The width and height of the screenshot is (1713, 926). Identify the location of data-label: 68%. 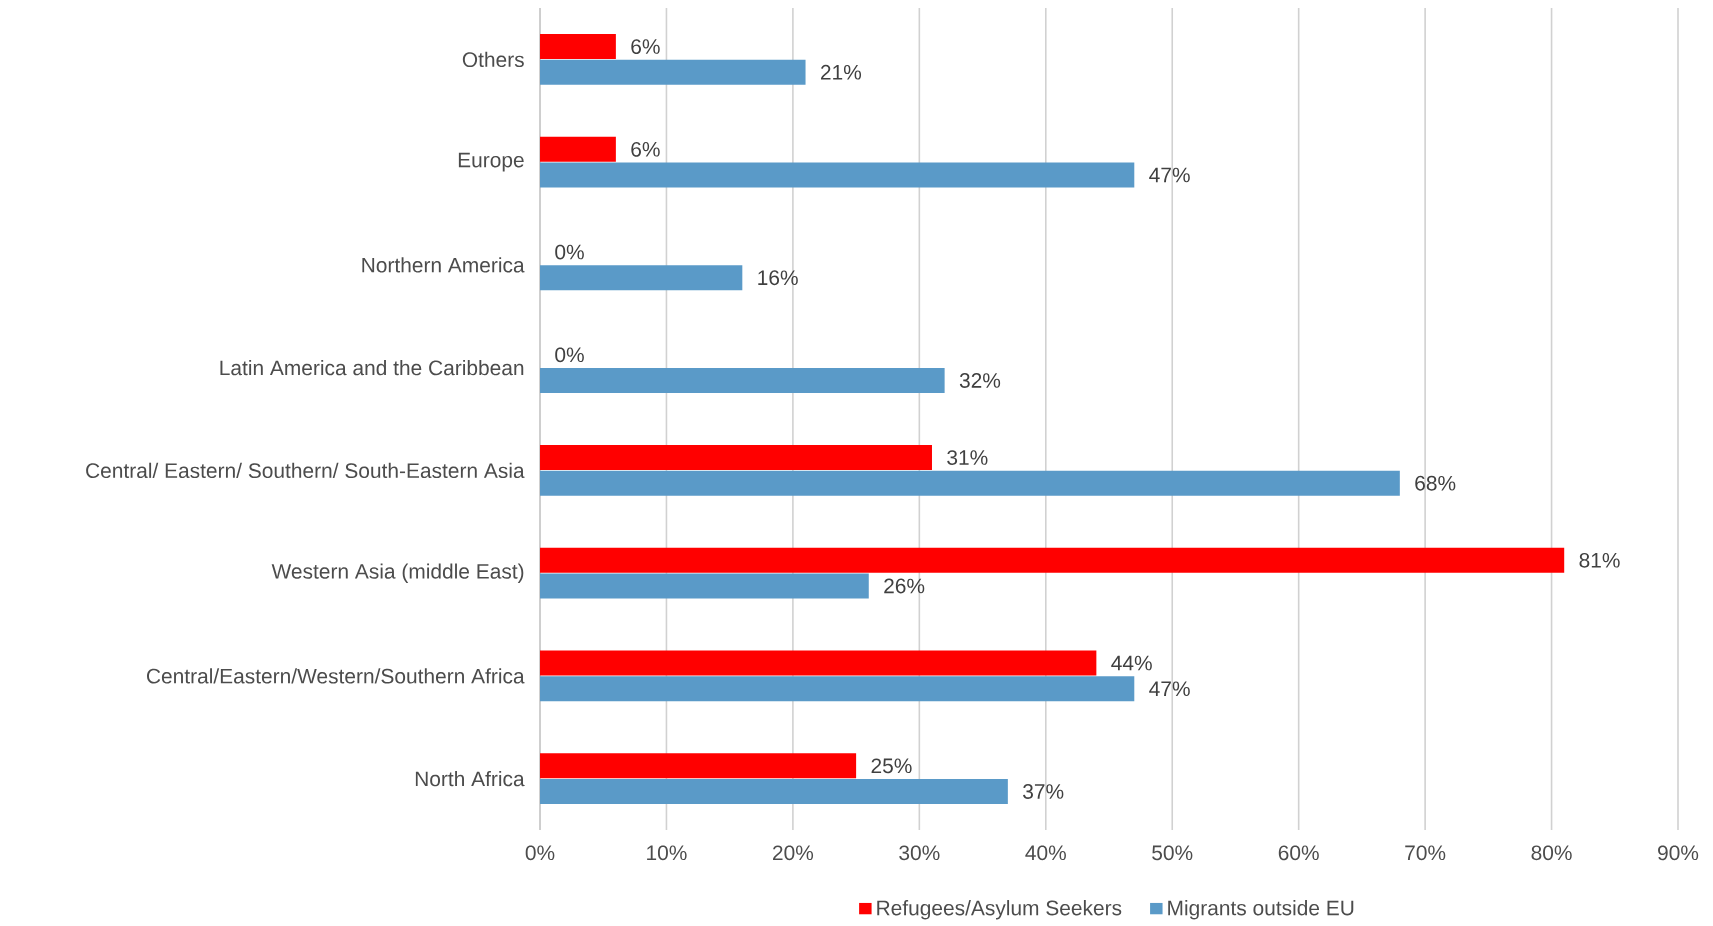
(1435, 483).